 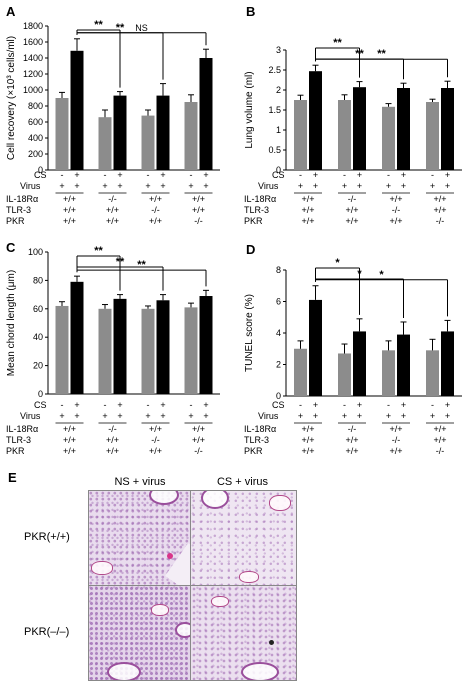 I want to click on micrograph-cs-virus-pkr-ko, so click(x=243, y=633).